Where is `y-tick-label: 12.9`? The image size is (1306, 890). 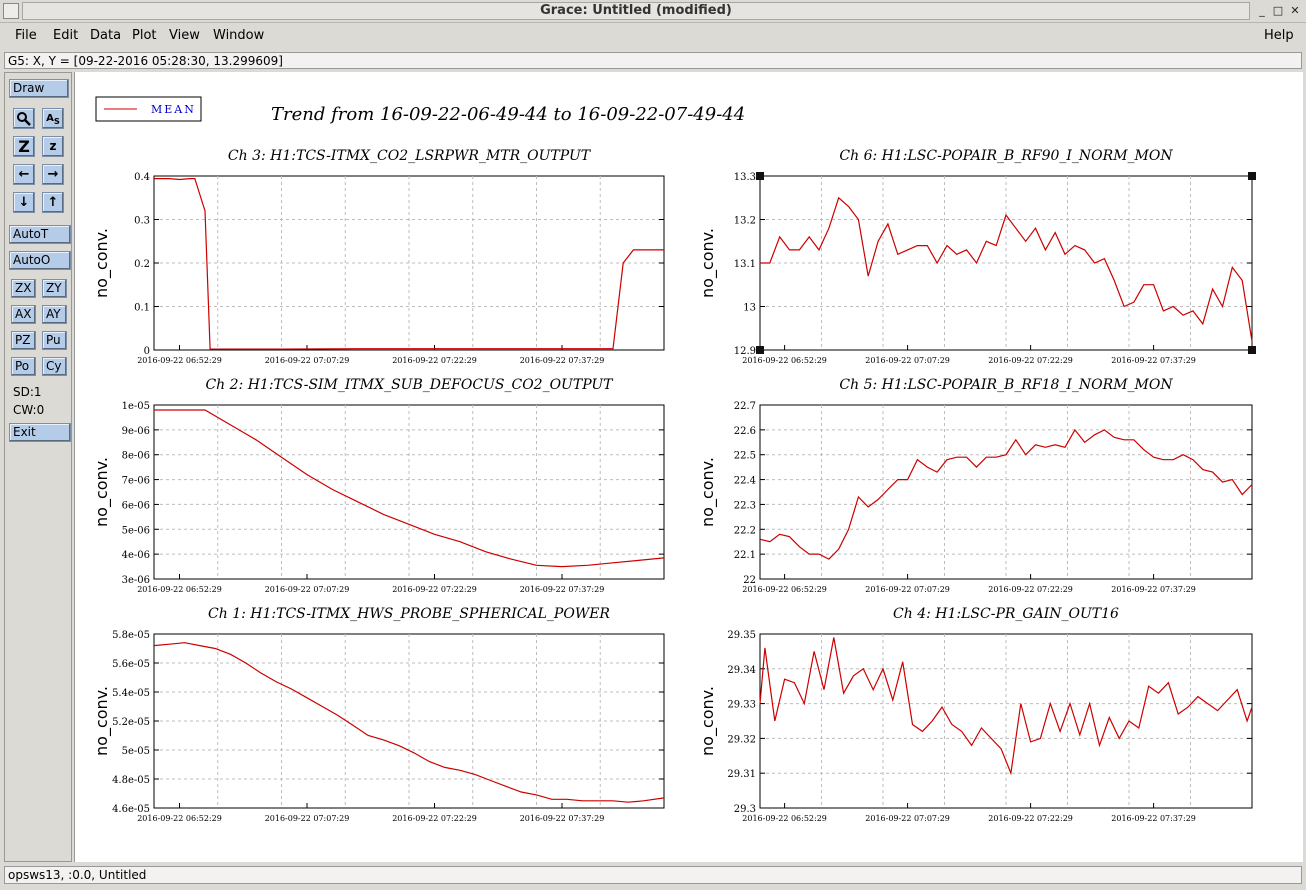
y-tick-label: 12.9 is located at coordinates (745, 351).